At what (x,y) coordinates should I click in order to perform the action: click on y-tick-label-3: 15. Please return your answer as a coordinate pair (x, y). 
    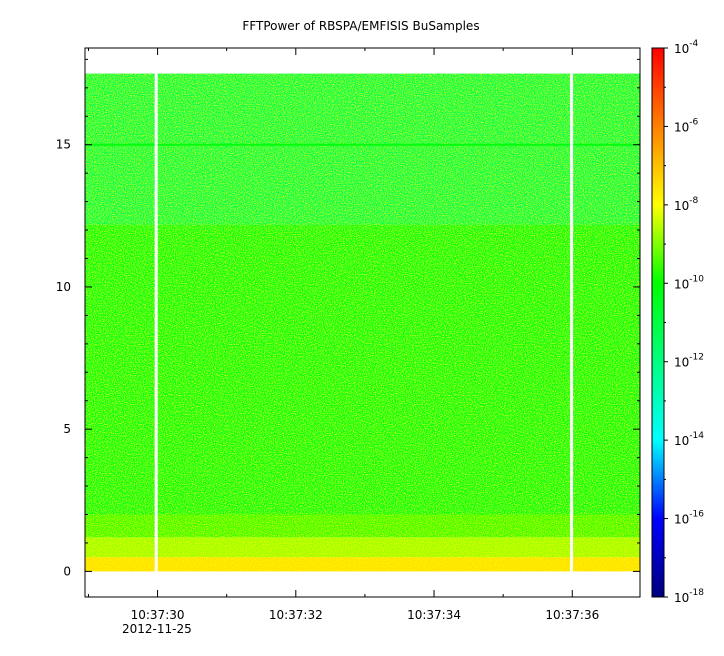
    Looking at the image, I should click on (63, 145).